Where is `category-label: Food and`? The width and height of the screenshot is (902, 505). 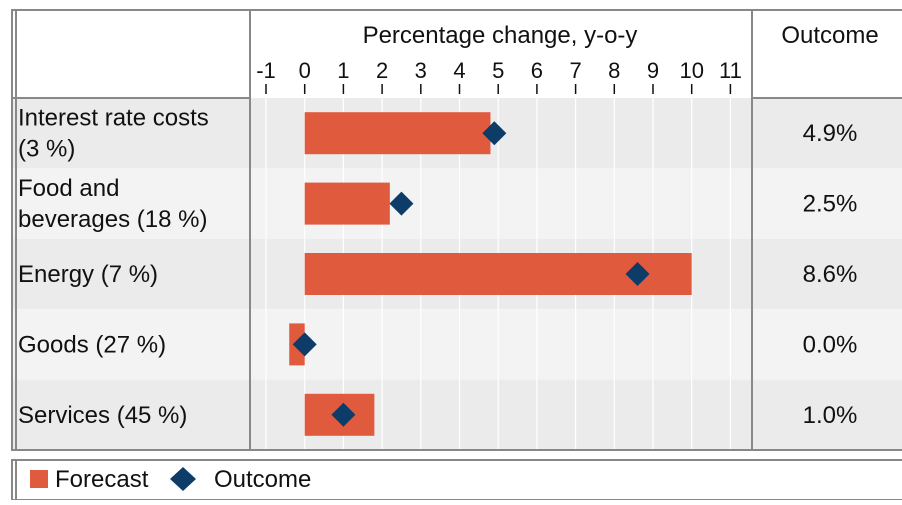 category-label: Food and is located at coordinates (68, 188).